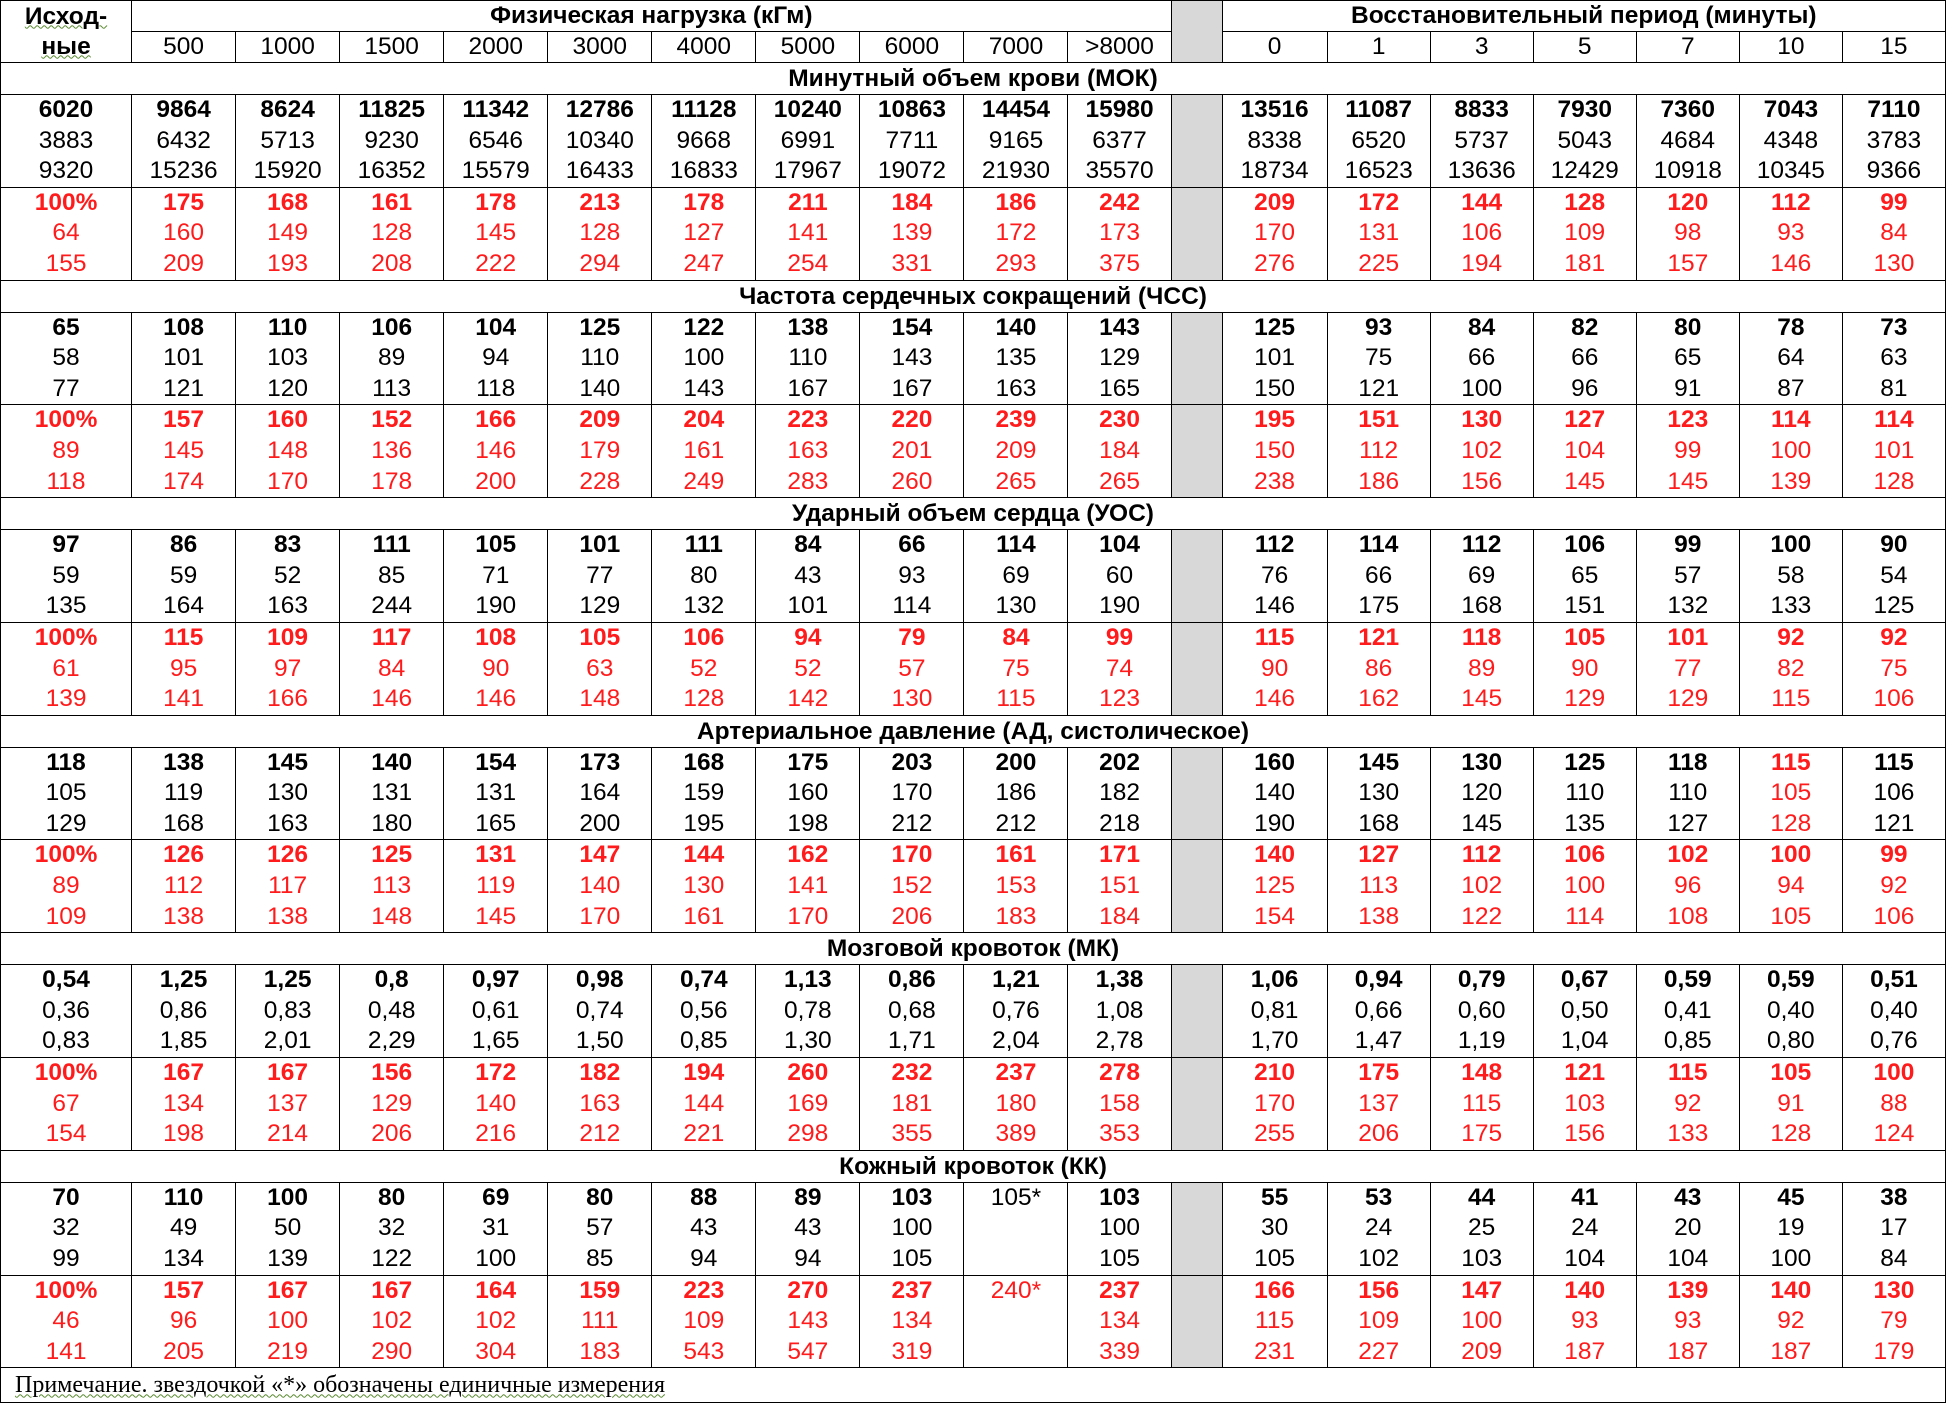 The height and width of the screenshot is (1403, 1946). I want to click on recovery-cell: 1,04, so click(1584, 1042).